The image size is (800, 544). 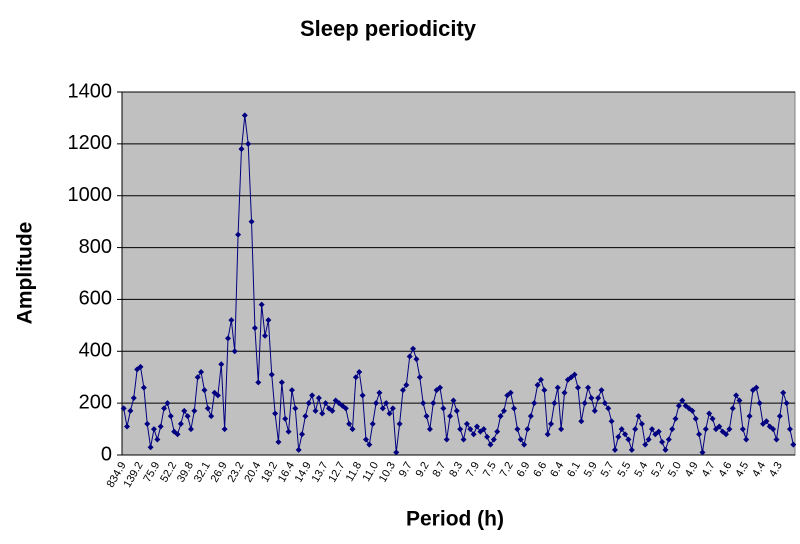 I want to click on x-tick-label: 10.3, so click(x=387, y=472).